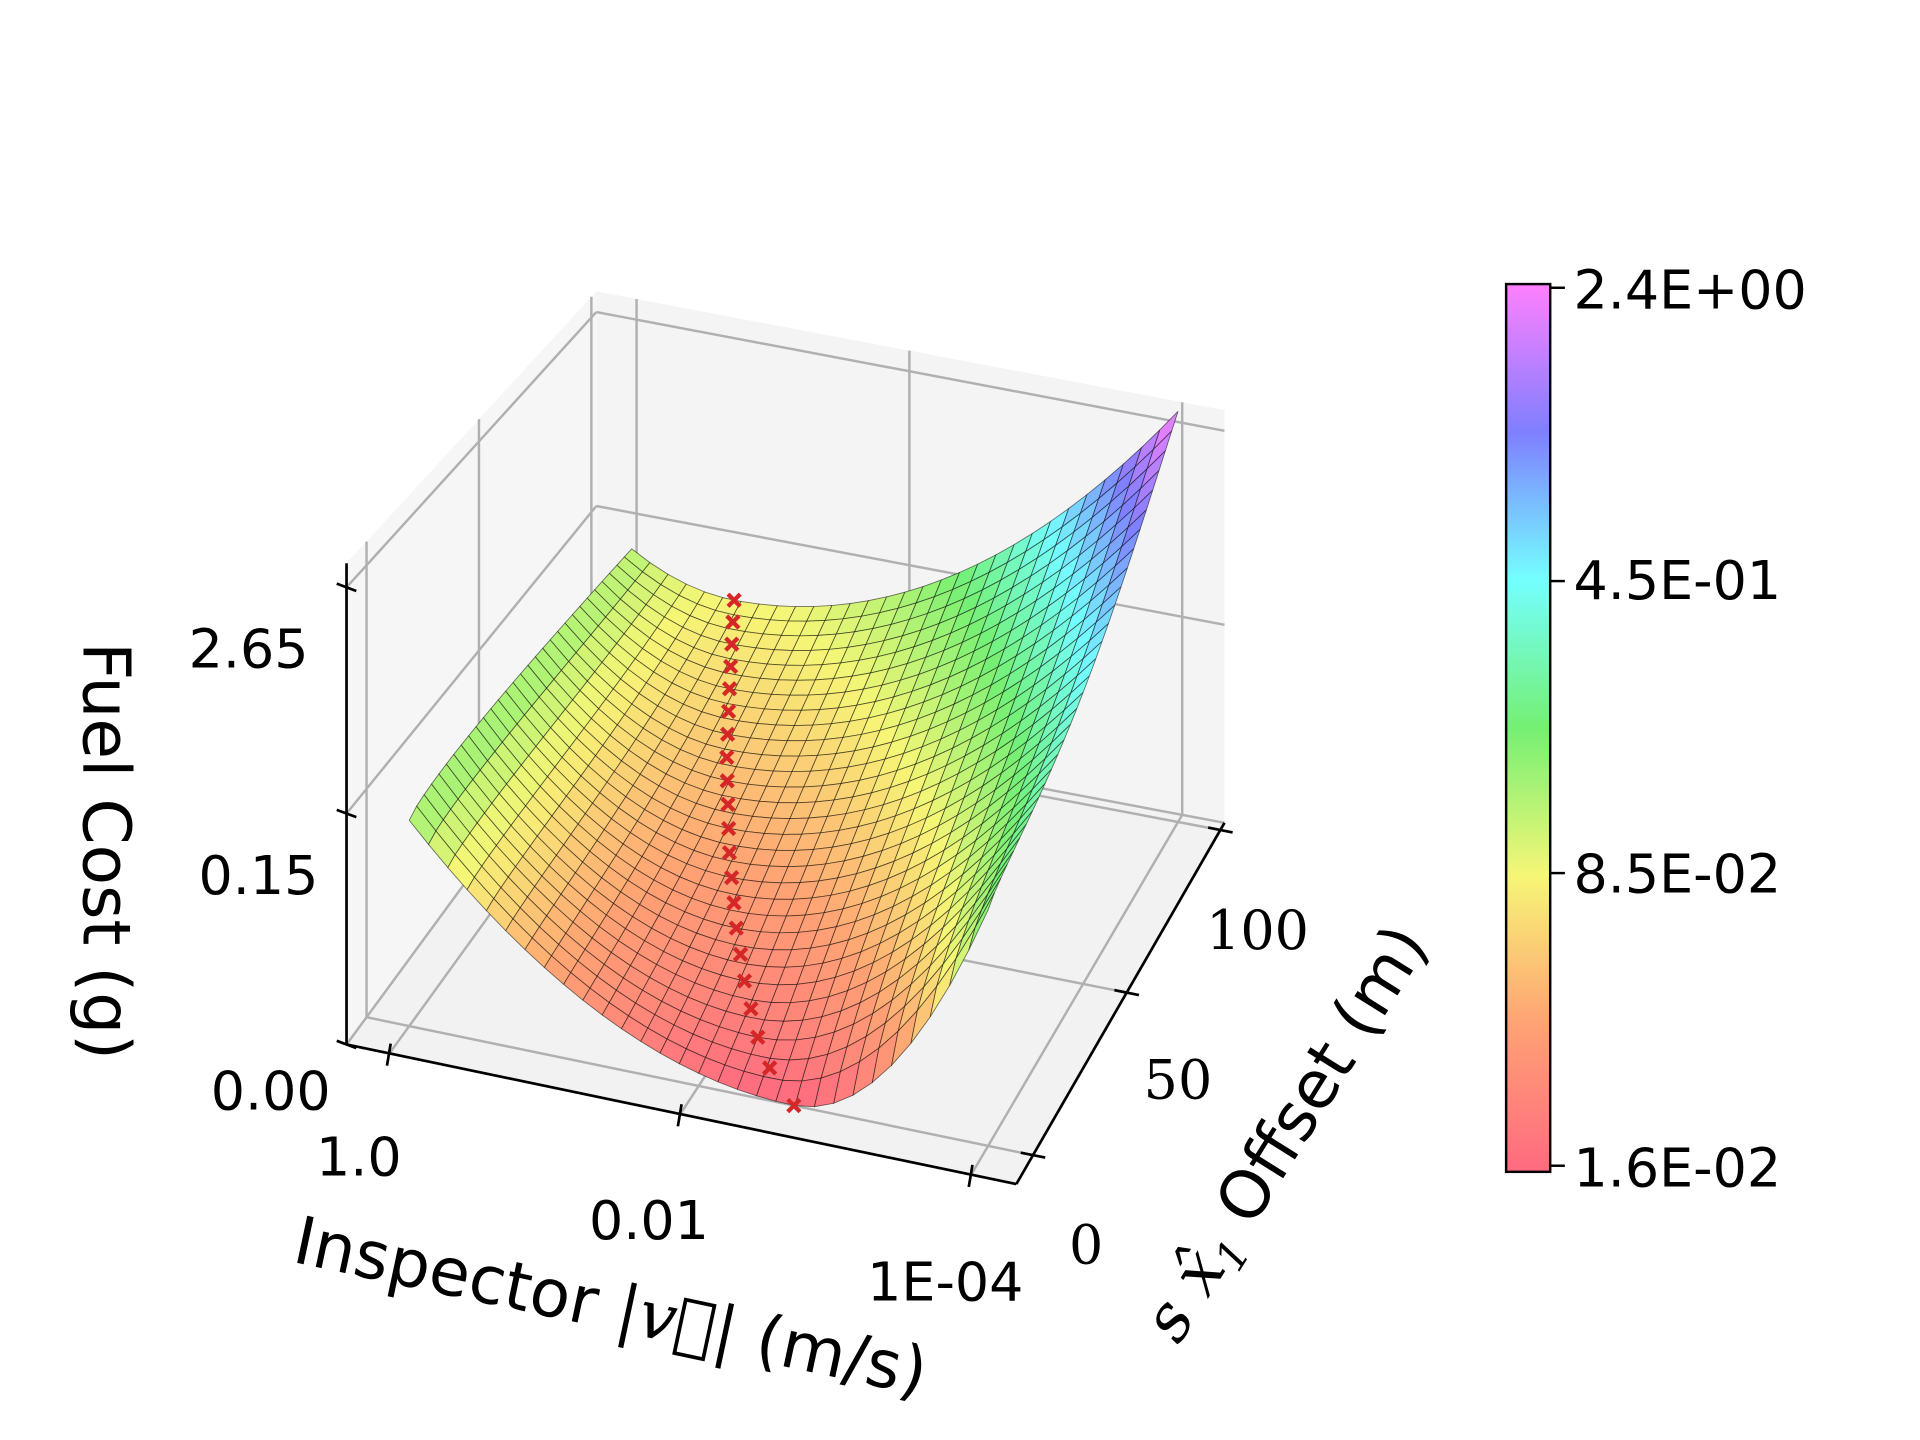  Describe the element at coordinates (1677, 580) in the screenshot. I see `colorbar-tick-label: 4.5E-01` at that location.